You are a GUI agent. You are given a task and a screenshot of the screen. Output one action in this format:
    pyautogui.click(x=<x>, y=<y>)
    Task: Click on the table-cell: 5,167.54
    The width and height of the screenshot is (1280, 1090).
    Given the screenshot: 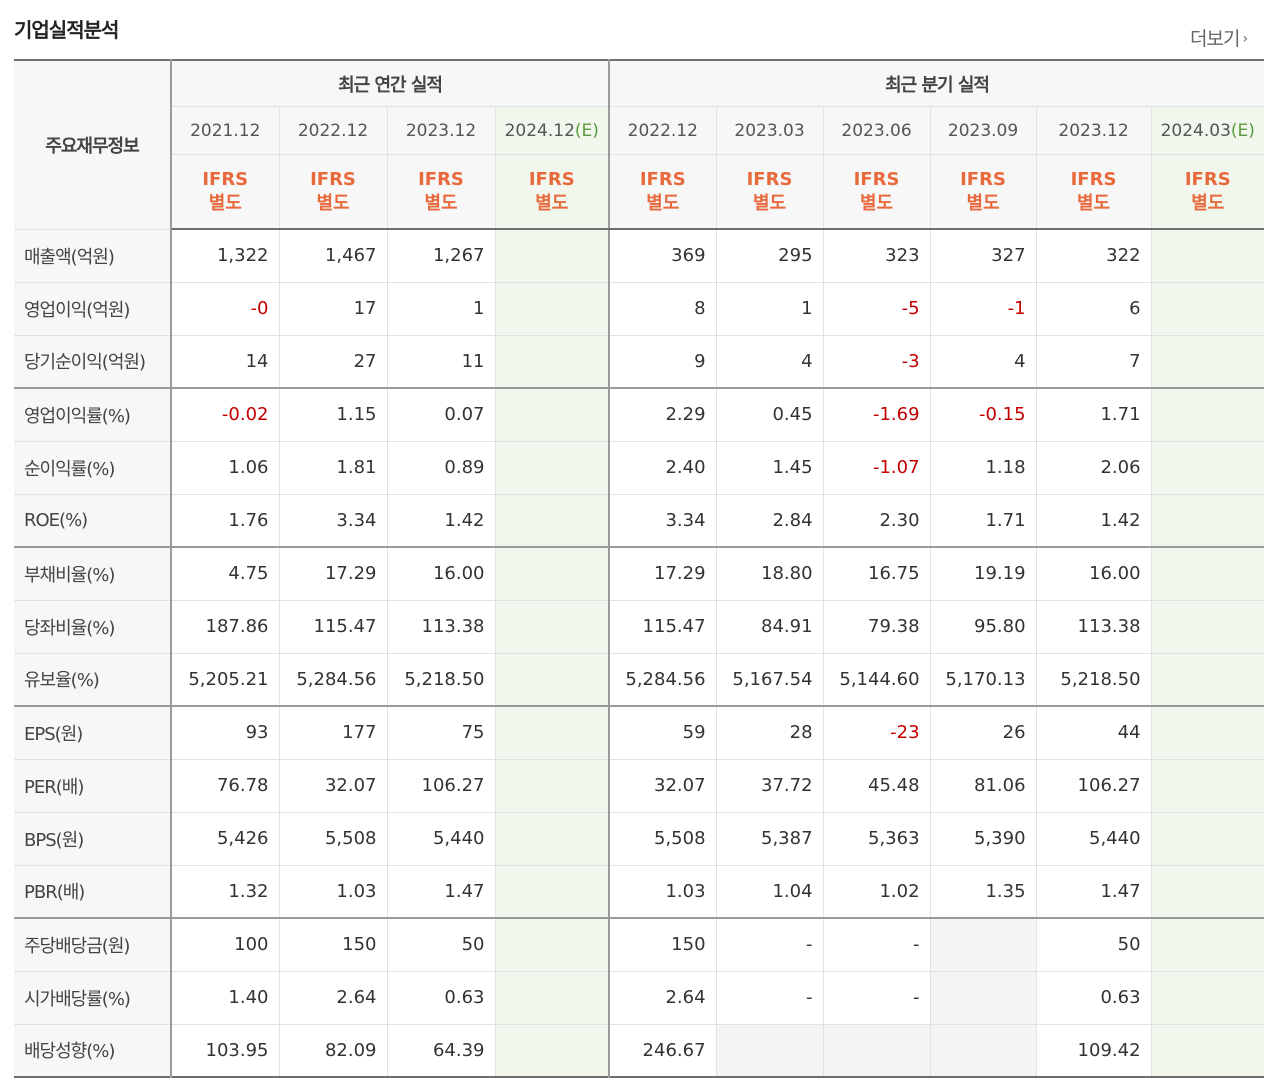 What is the action you would take?
    pyautogui.click(x=769, y=679)
    